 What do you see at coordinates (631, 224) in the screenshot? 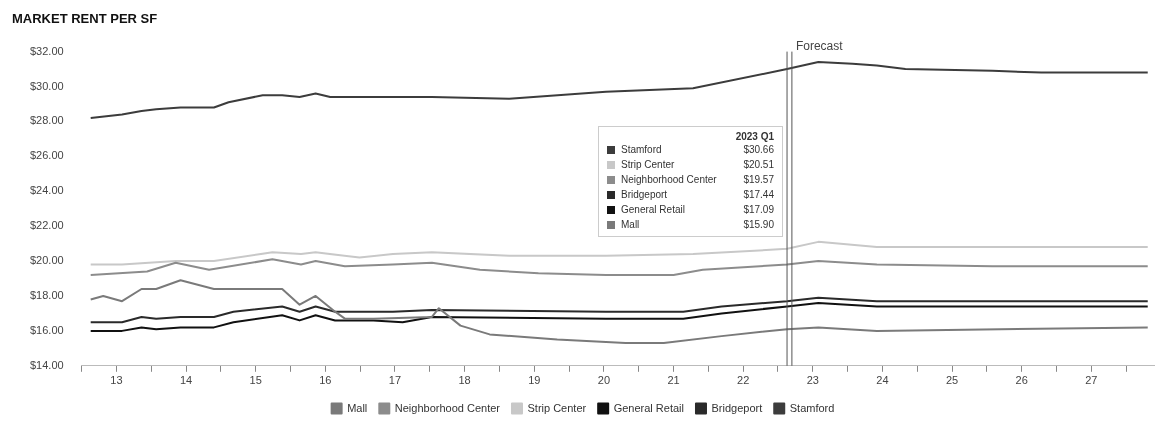
I see `annotation: Mall` at bounding box center [631, 224].